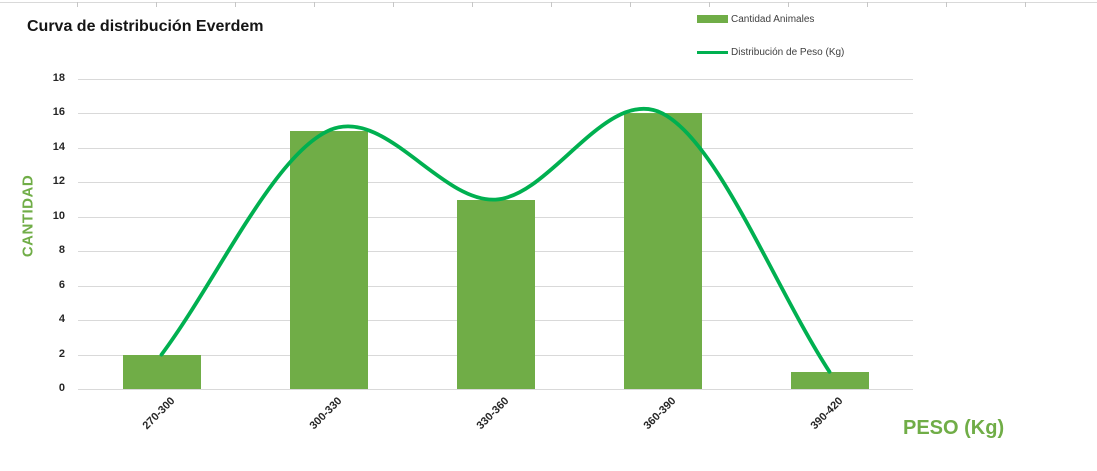  What do you see at coordinates (158, 414) in the screenshot?
I see `x-tick-label-270-300: 270-300` at bounding box center [158, 414].